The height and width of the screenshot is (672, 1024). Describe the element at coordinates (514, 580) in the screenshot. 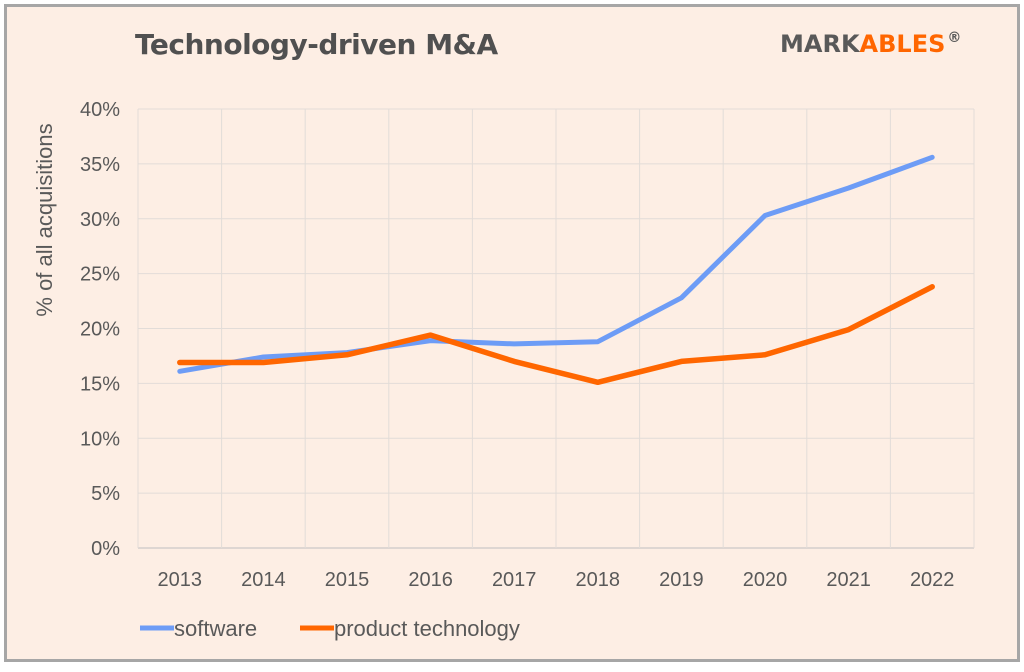

I see `x-tick-label: 2017` at that location.